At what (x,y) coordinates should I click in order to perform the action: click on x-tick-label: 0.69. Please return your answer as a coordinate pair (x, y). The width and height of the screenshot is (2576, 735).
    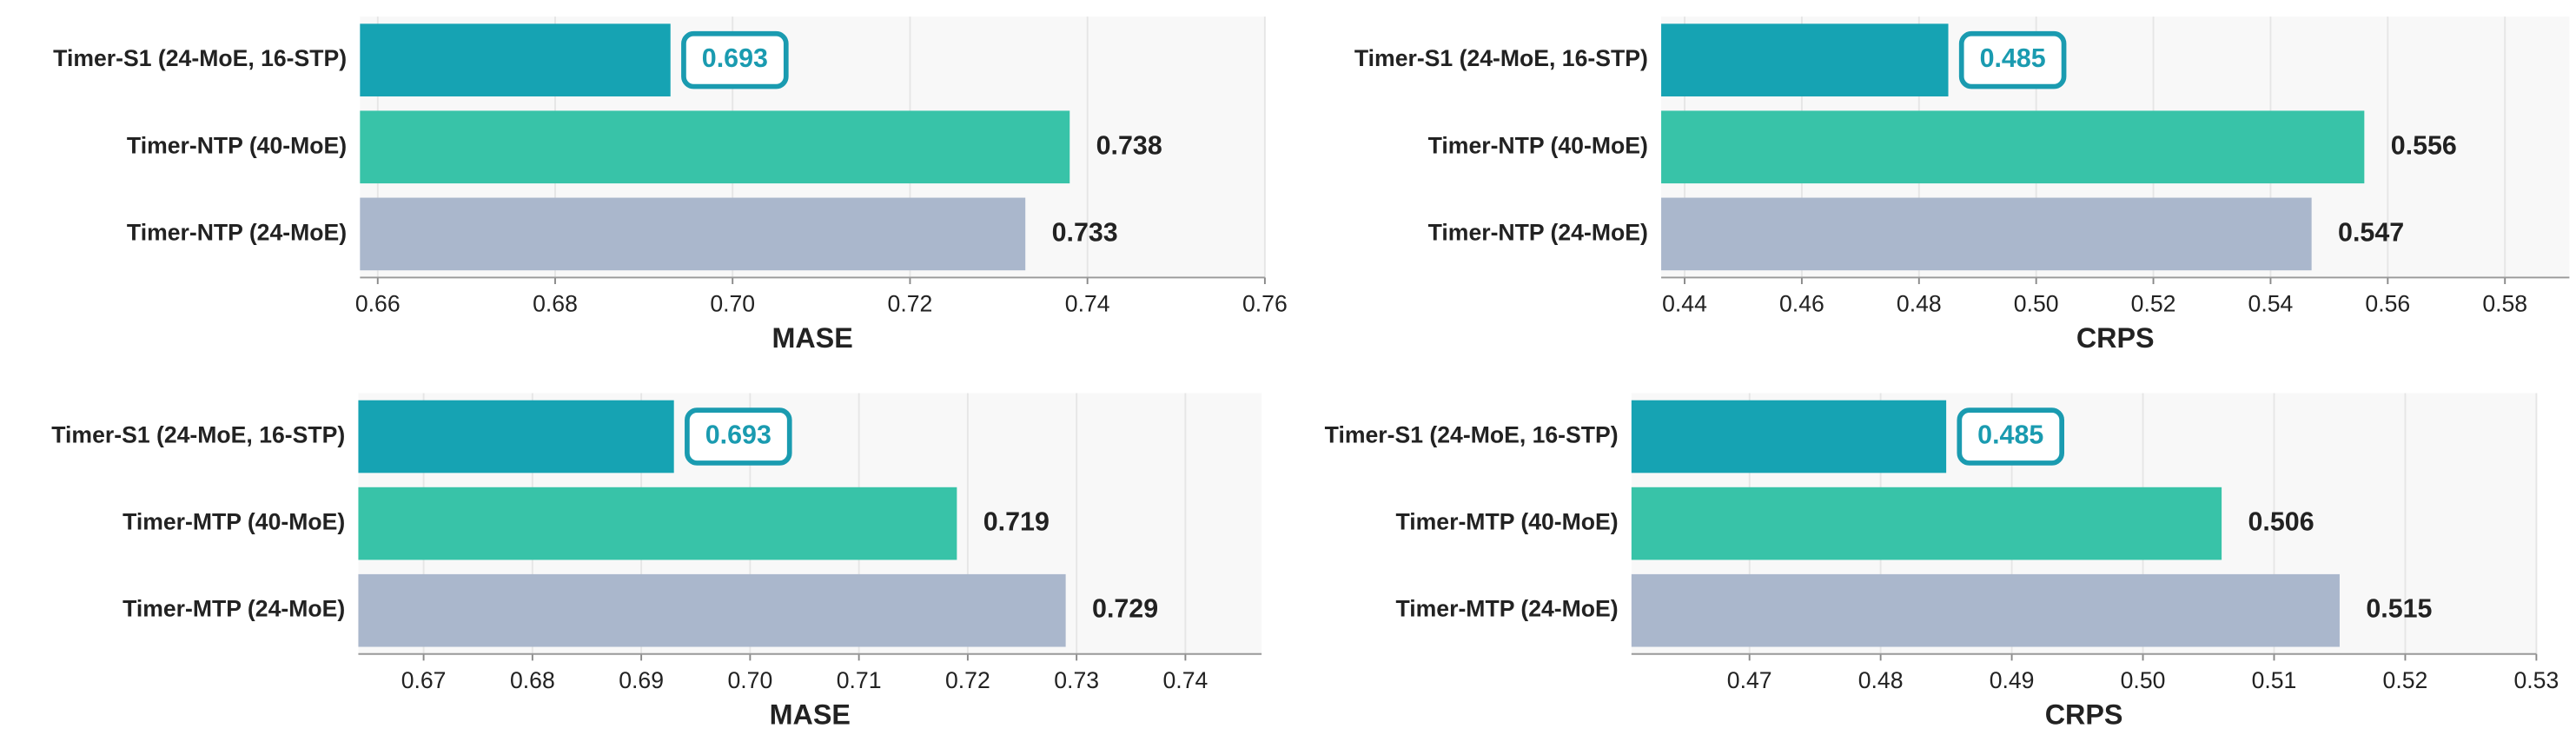
    Looking at the image, I should click on (641, 680).